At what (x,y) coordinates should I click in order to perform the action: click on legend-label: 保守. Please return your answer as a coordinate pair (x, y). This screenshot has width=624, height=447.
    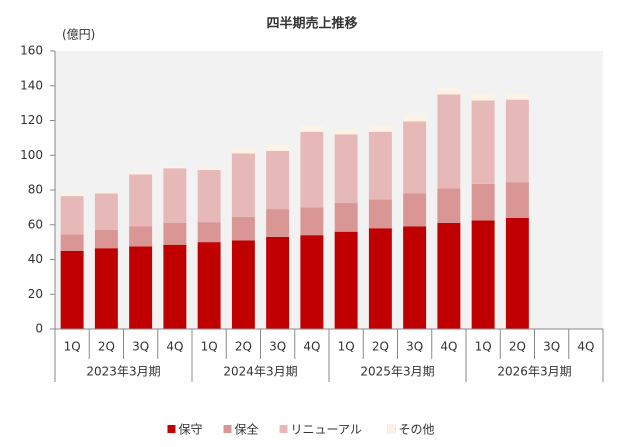
    Looking at the image, I should click on (191, 430).